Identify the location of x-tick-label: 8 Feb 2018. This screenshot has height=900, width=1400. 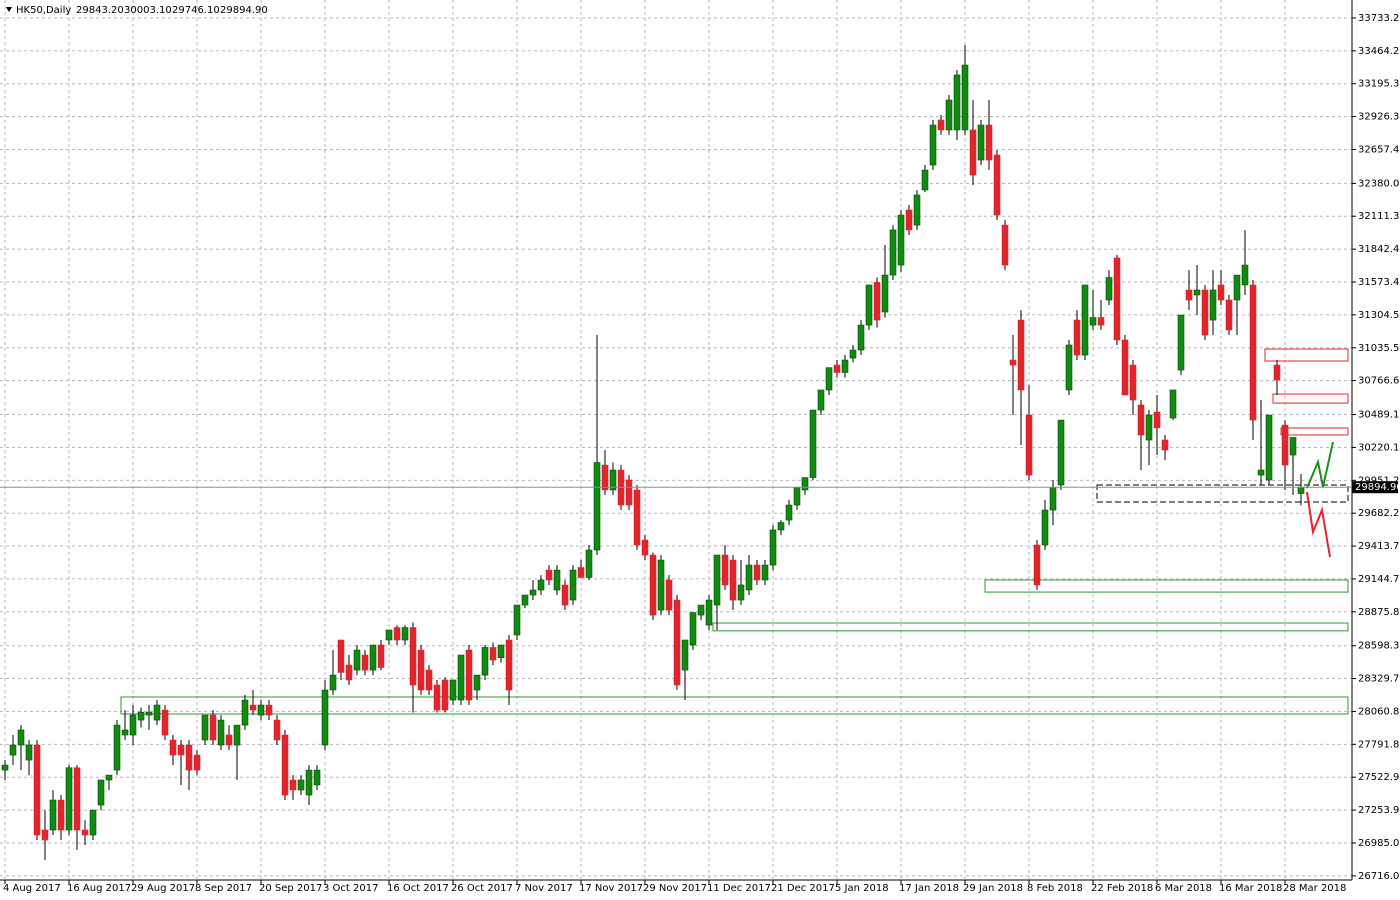
(1055, 888).